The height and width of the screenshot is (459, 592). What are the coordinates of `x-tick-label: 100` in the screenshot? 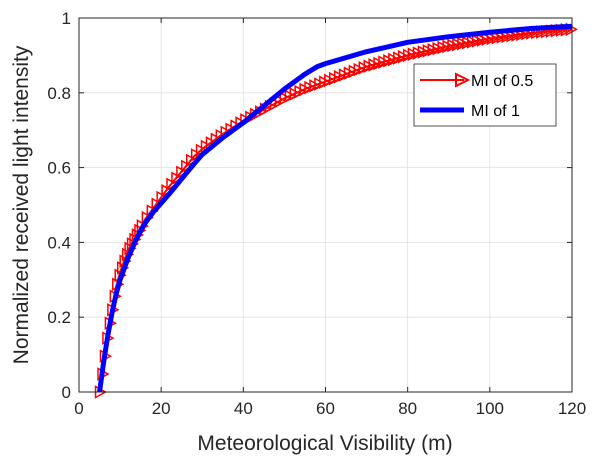 It's located at (490, 408).